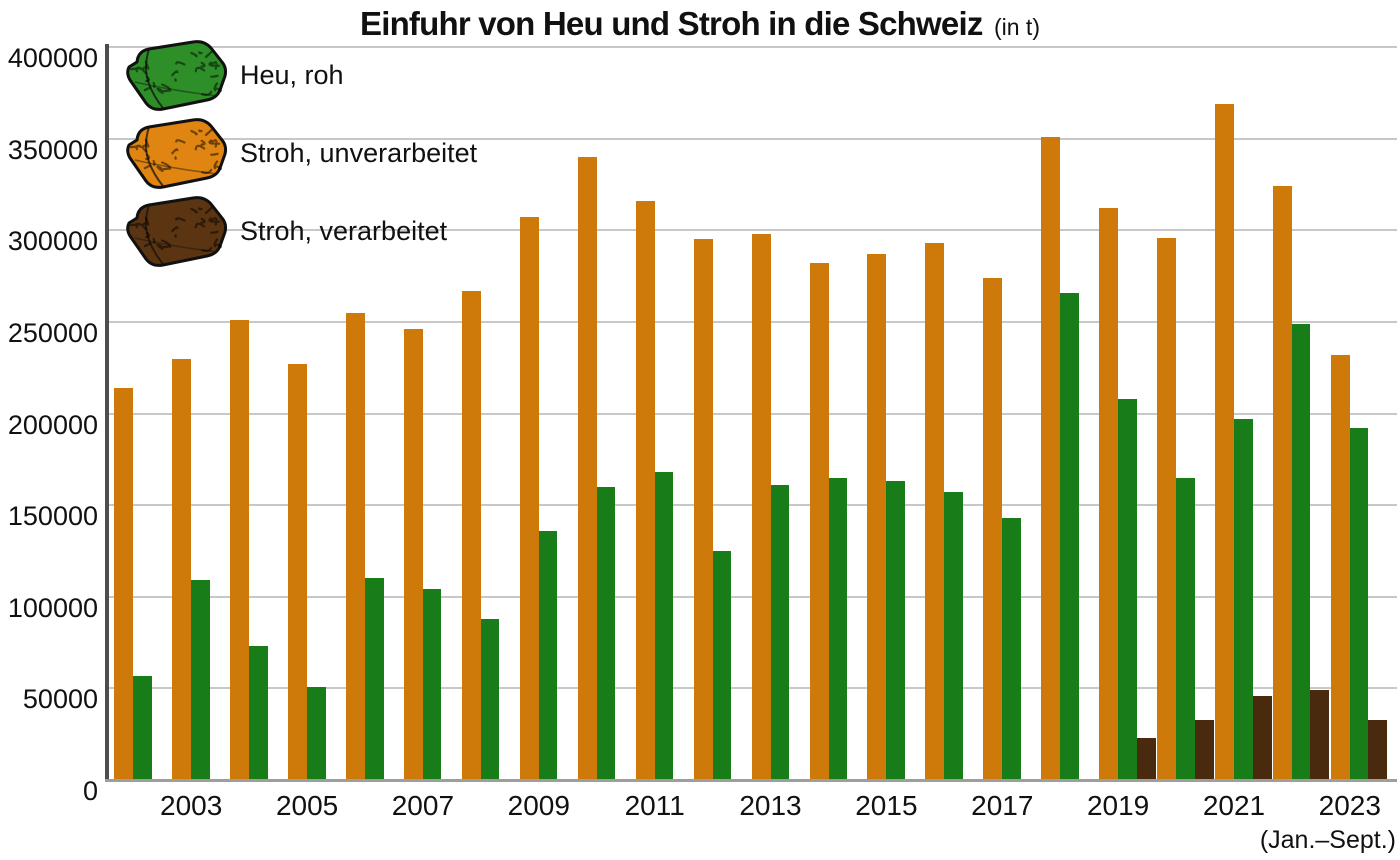 This screenshot has height=860, width=1400. What do you see at coordinates (953, 636) in the screenshot?
I see `bar-heu-roh-2016` at bounding box center [953, 636].